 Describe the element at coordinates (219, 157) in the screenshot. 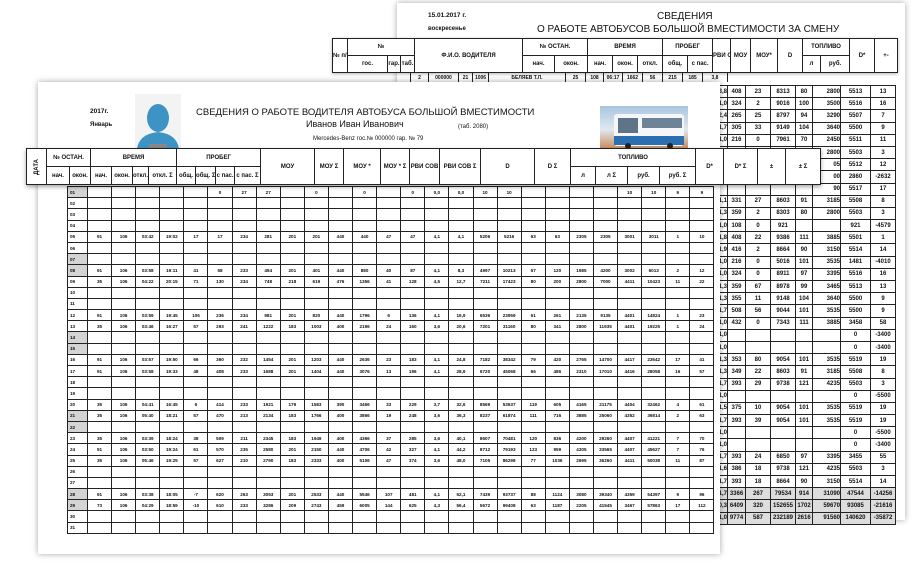

I see `col-run: ПРОБЕГ` at that location.